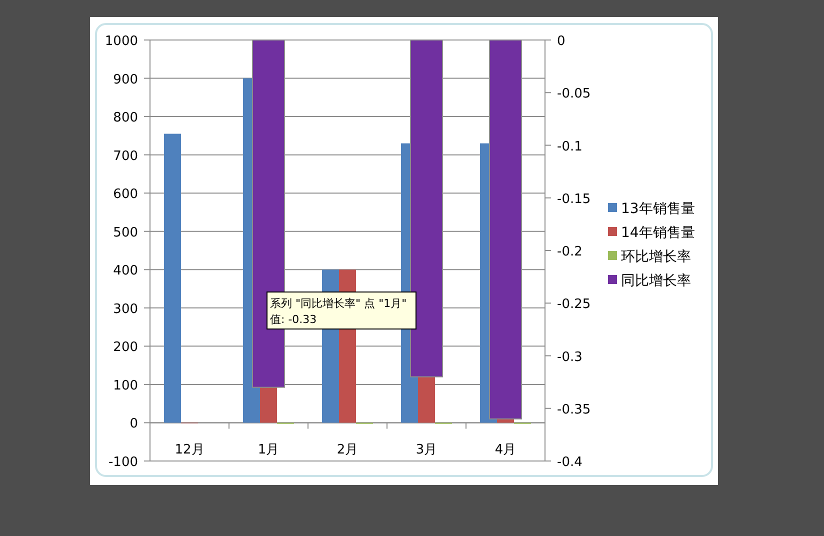 The height and width of the screenshot is (536, 824). Describe the element at coordinates (505, 450) in the screenshot. I see `x-tick-label: 4月` at that location.